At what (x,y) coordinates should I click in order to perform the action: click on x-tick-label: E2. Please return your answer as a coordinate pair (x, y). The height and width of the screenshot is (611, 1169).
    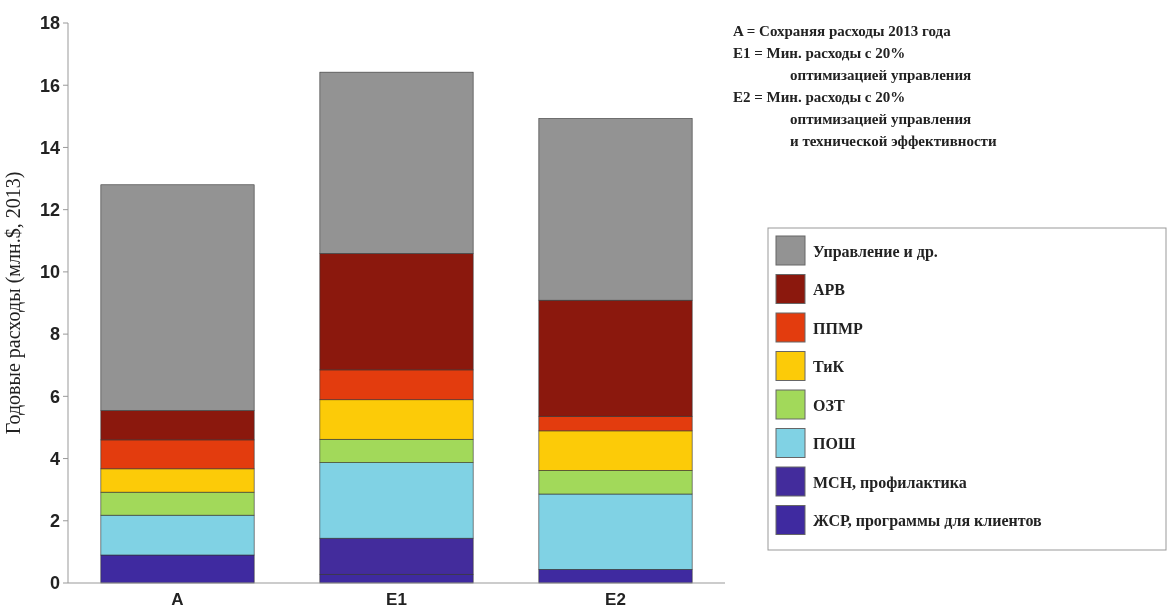
    Looking at the image, I should click on (615, 599).